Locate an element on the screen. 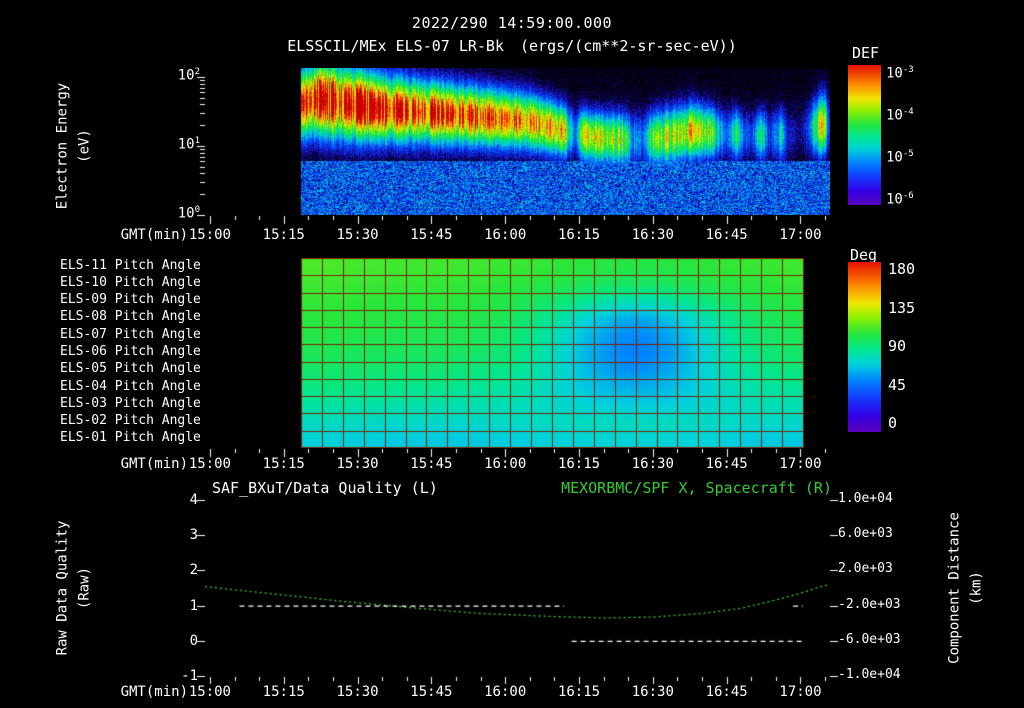 The image size is (1024, 708). bottom-x-tick-label: 15:45 is located at coordinates (431, 692).